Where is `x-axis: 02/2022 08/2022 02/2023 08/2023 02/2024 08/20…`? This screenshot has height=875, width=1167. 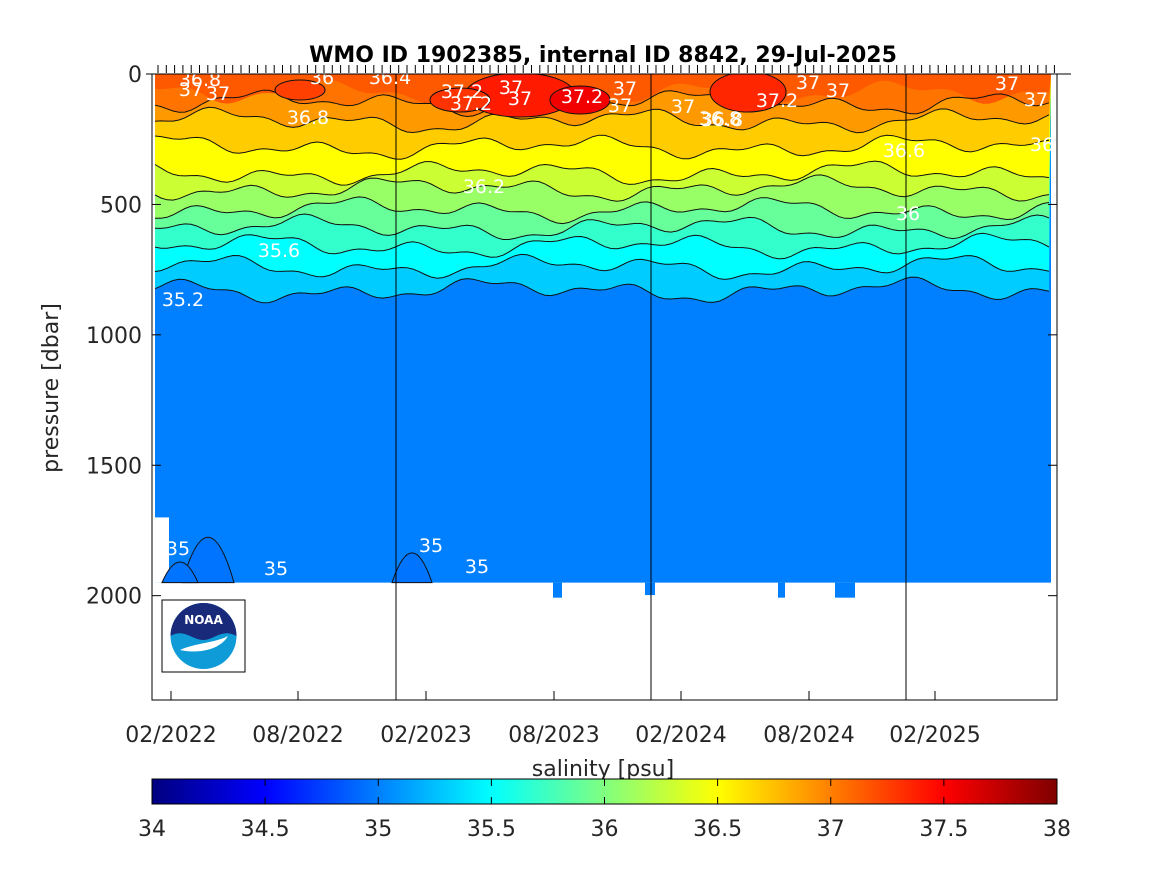
x-axis: 02/2022 08/2022 02/2023 08/2023 02/2024 08/20… is located at coordinates (553, 719).